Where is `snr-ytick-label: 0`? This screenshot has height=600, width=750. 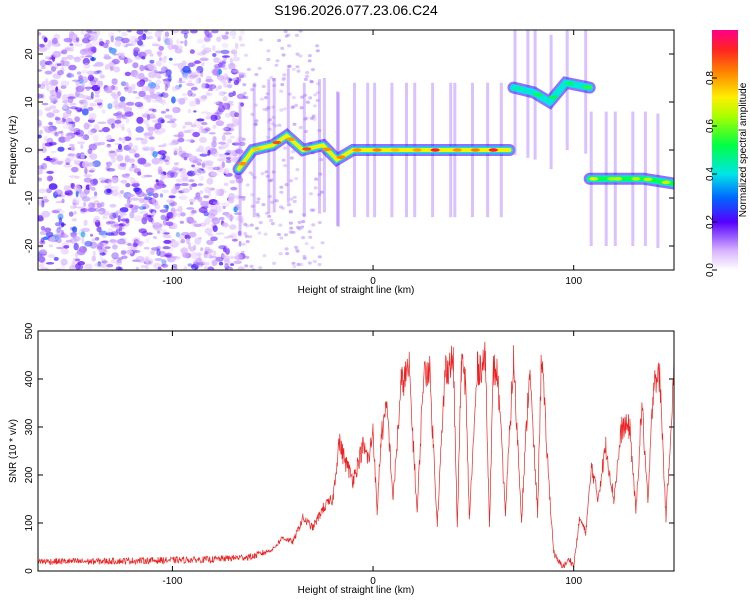 snr-ytick-label: 0 is located at coordinates (29, 571).